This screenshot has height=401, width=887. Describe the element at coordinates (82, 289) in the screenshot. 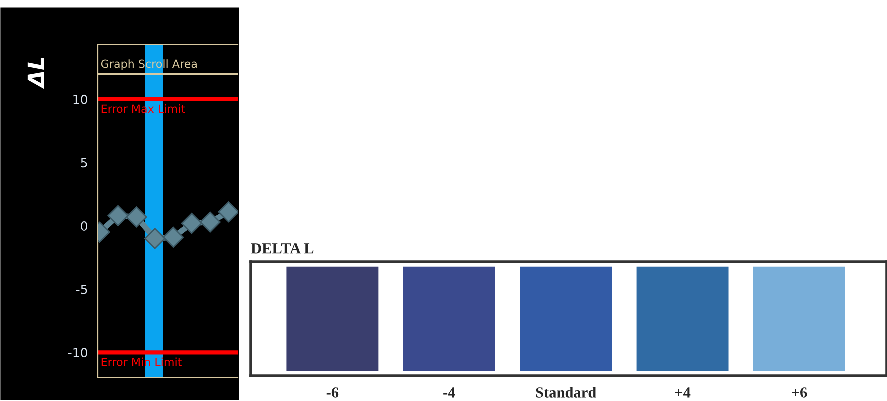

I see `y-tick-label: -5` at that location.